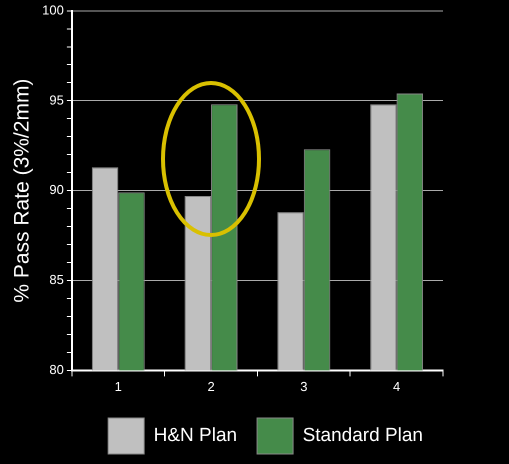 The image size is (509, 464). I want to click on y-tick-label: 90, so click(56, 190).